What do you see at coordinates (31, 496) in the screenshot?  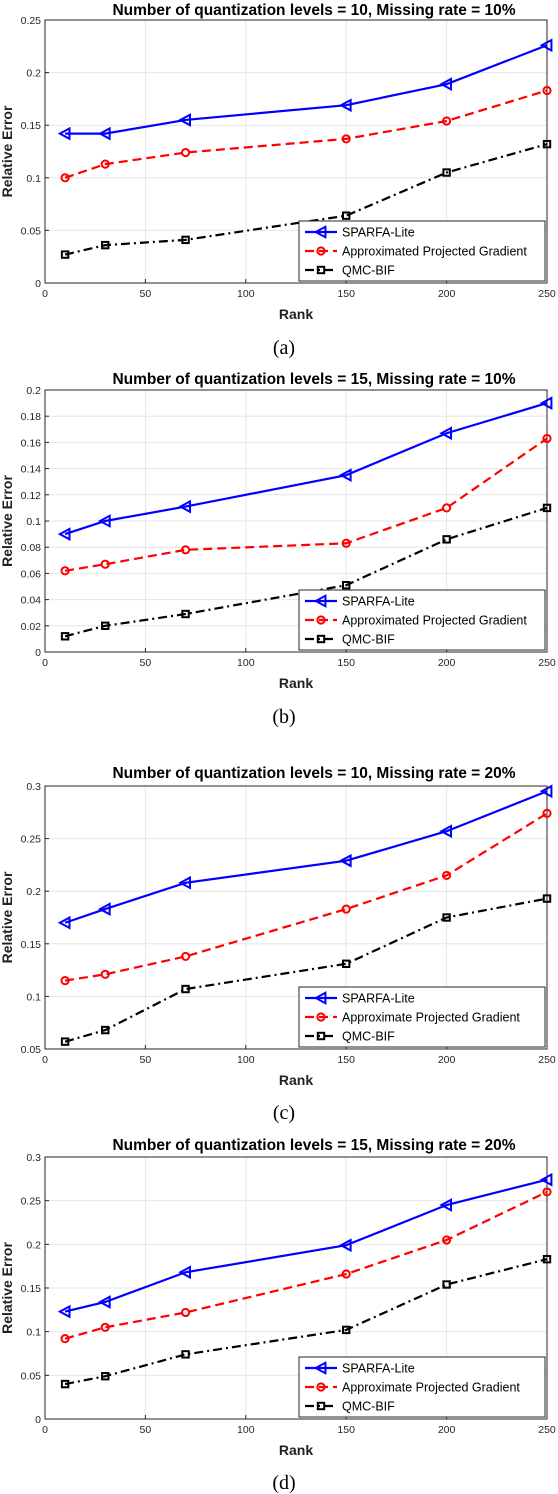 I see `y-tick-label: 0.12` at bounding box center [31, 496].